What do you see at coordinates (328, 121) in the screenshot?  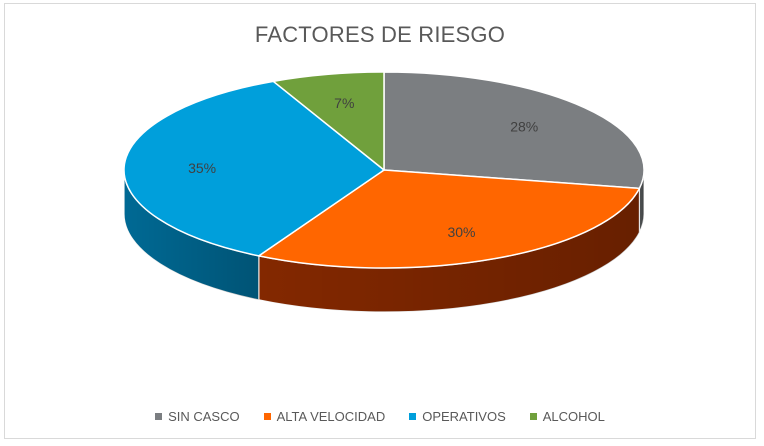 I see `pie-slice-alcohol` at bounding box center [328, 121].